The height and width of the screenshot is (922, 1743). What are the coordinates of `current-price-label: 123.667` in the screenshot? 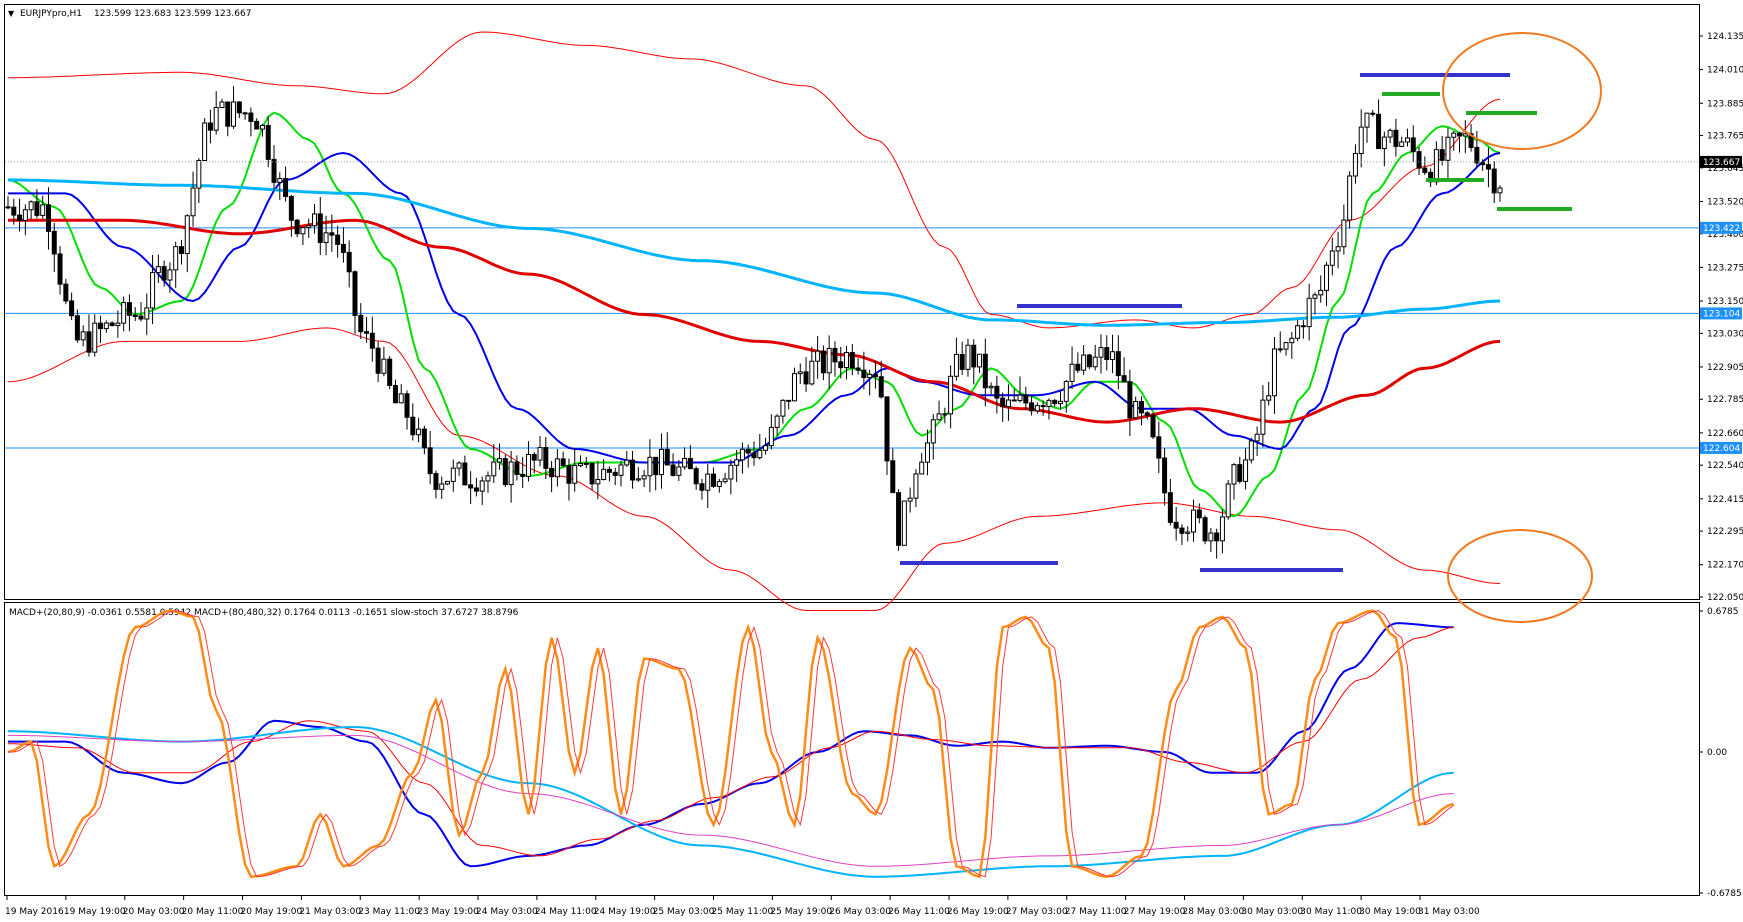 It's located at (1721, 163).